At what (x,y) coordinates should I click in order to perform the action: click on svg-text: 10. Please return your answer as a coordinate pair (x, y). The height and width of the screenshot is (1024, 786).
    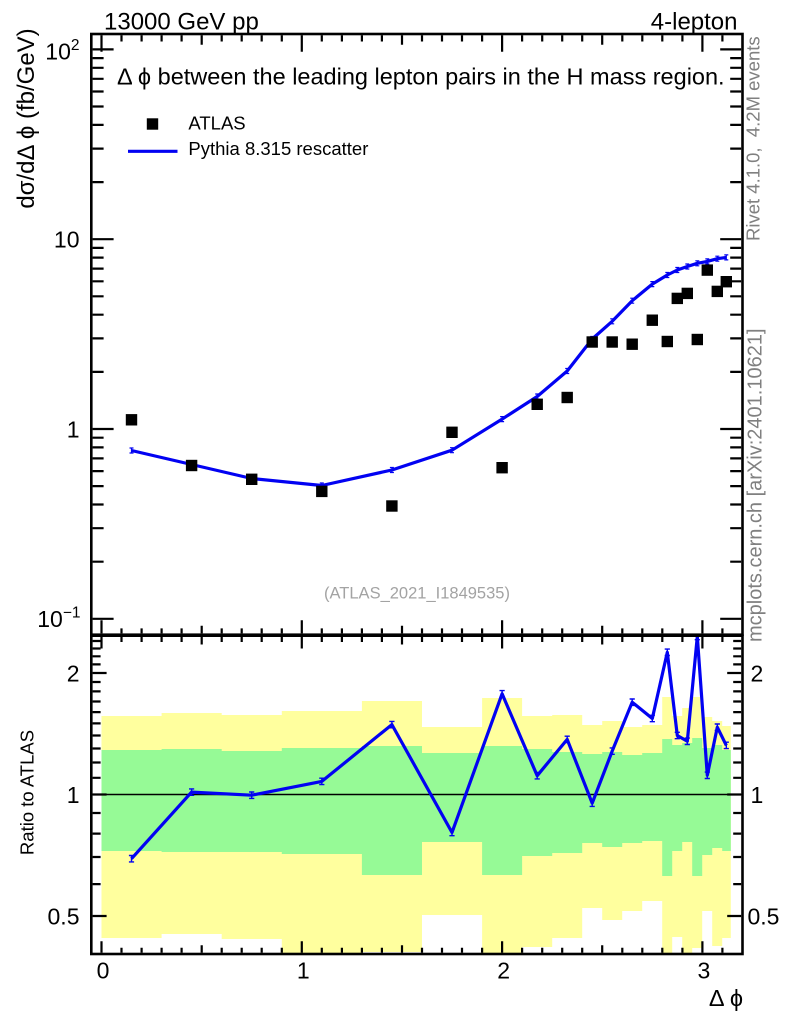
    Looking at the image, I should click on (67, 240).